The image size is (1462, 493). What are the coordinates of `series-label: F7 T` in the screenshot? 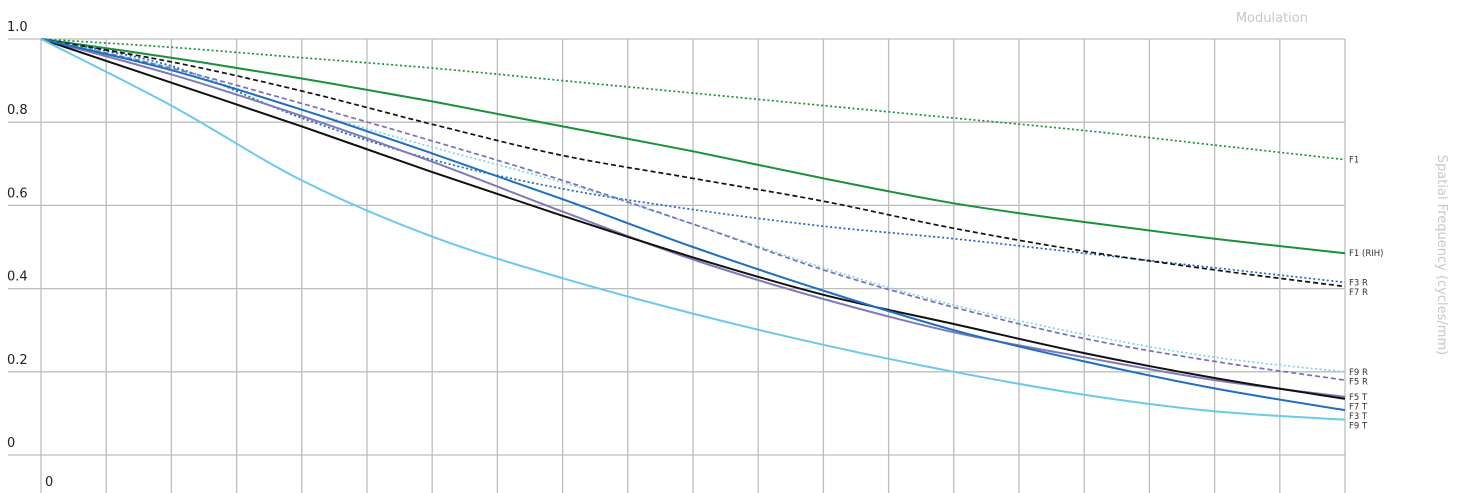 It's located at (1358, 407).